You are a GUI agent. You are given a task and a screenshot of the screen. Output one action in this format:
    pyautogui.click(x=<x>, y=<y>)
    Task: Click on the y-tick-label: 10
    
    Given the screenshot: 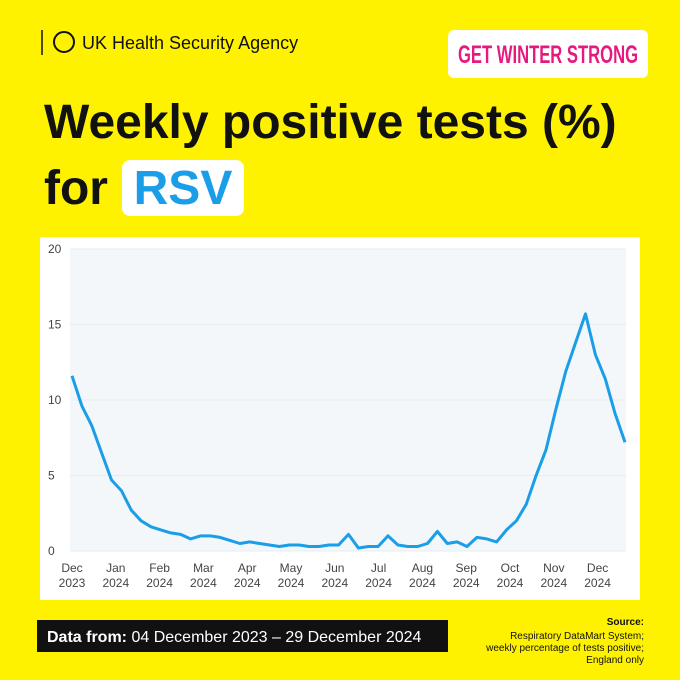 What is the action you would take?
    pyautogui.click(x=55, y=400)
    